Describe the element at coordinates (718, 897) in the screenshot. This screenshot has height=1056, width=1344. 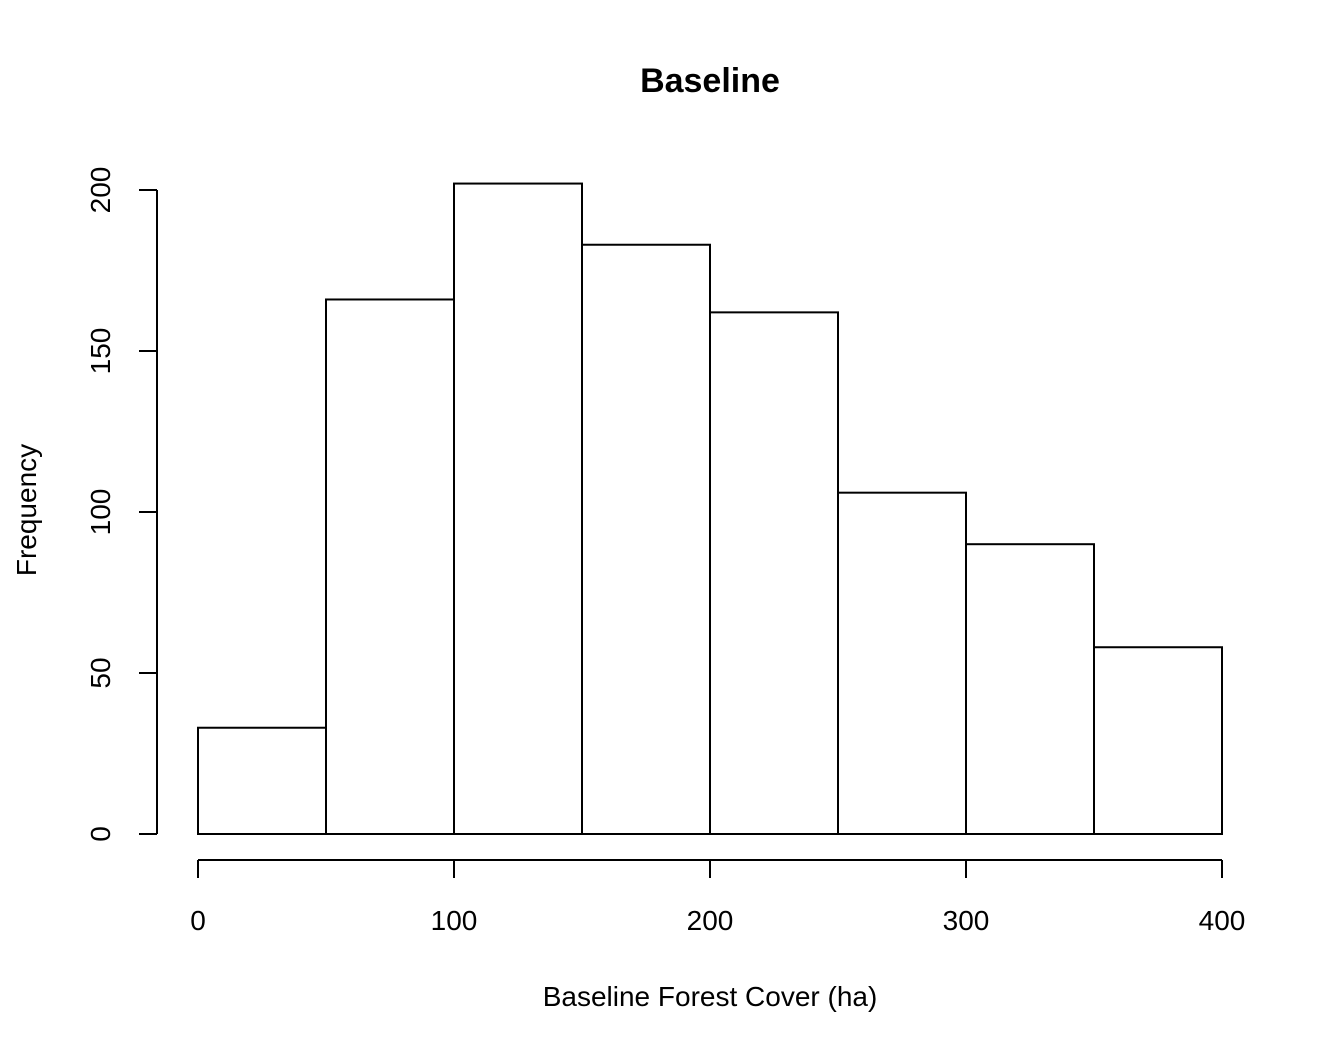
I see `x-axis: 0 100 200 300 400` at that location.